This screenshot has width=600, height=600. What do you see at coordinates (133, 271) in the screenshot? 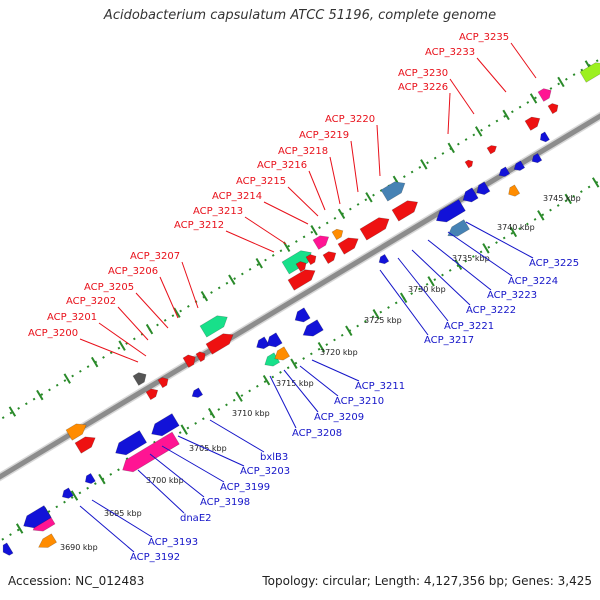
I see `forward-gene-label: ACP_3206` at bounding box center [133, 271].